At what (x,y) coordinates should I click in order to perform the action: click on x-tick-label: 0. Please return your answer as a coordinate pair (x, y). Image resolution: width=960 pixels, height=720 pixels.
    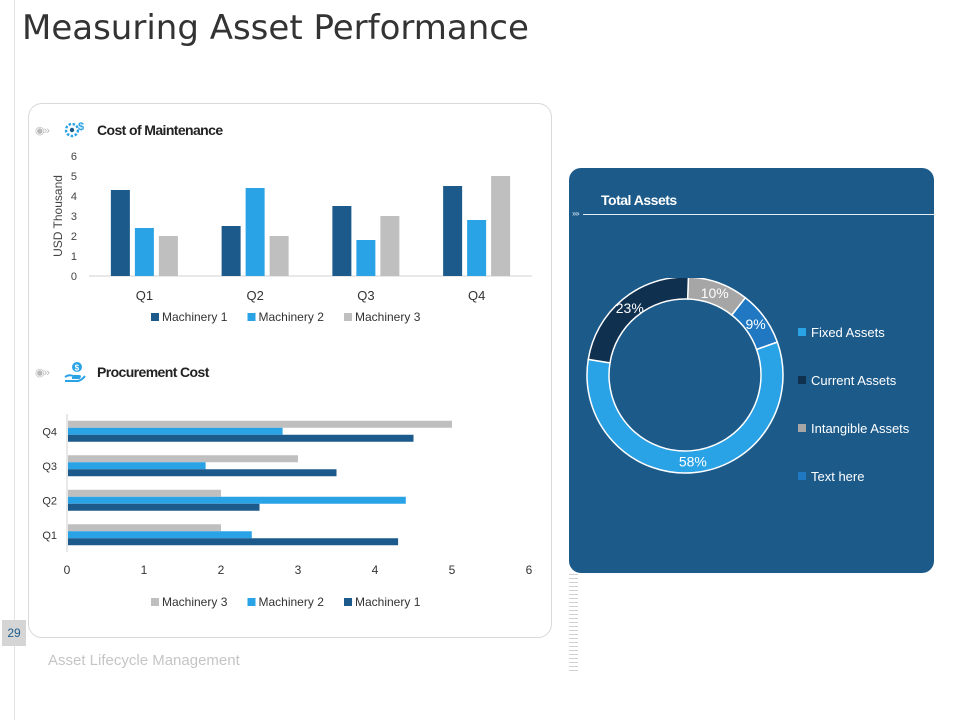
    Looking at the image, I should click on (67, 570).